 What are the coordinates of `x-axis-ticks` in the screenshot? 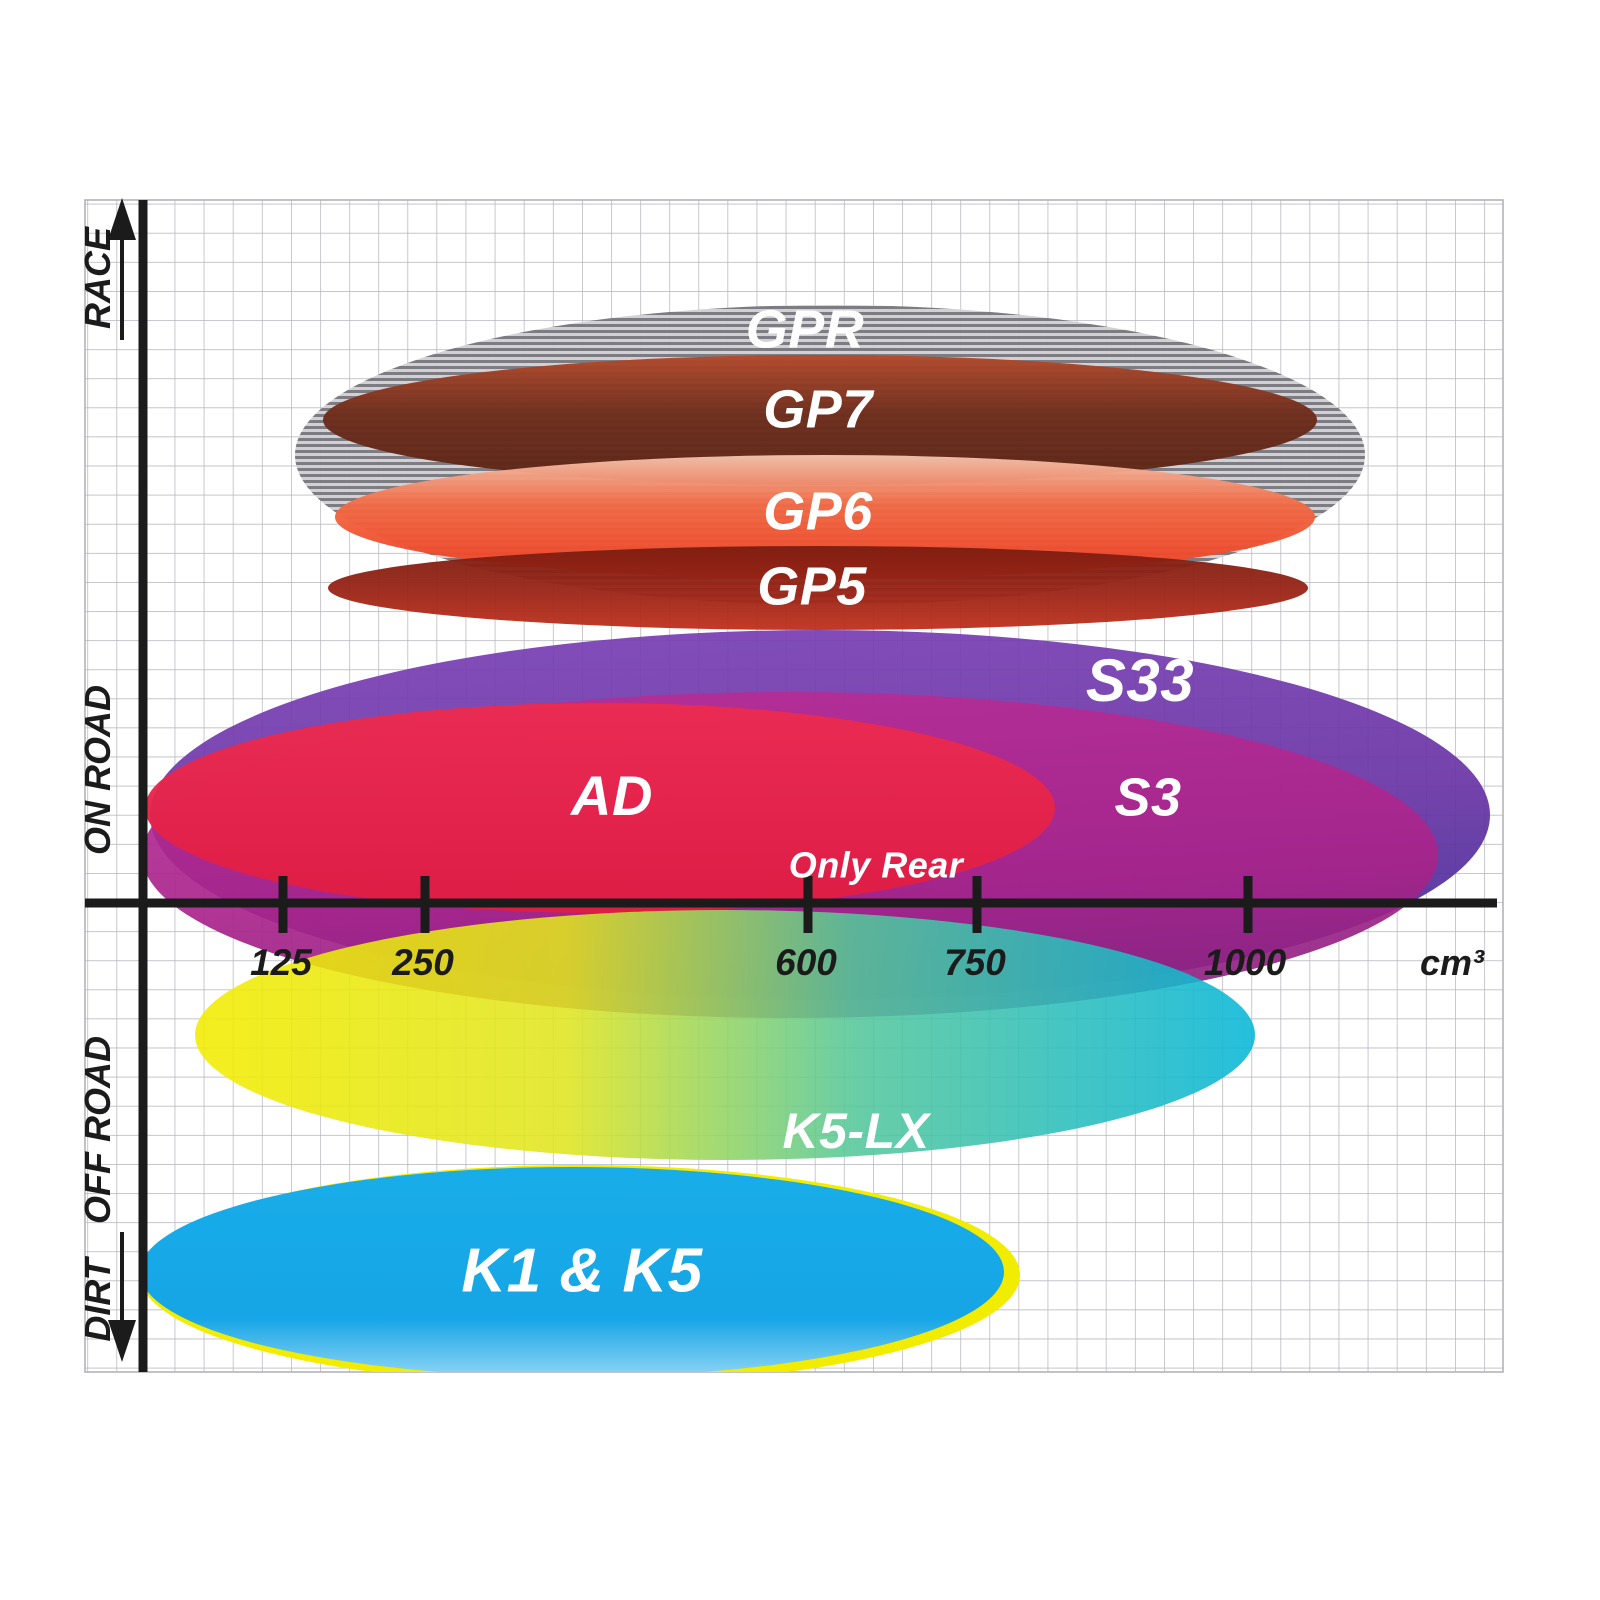 It's located at (765, 904).